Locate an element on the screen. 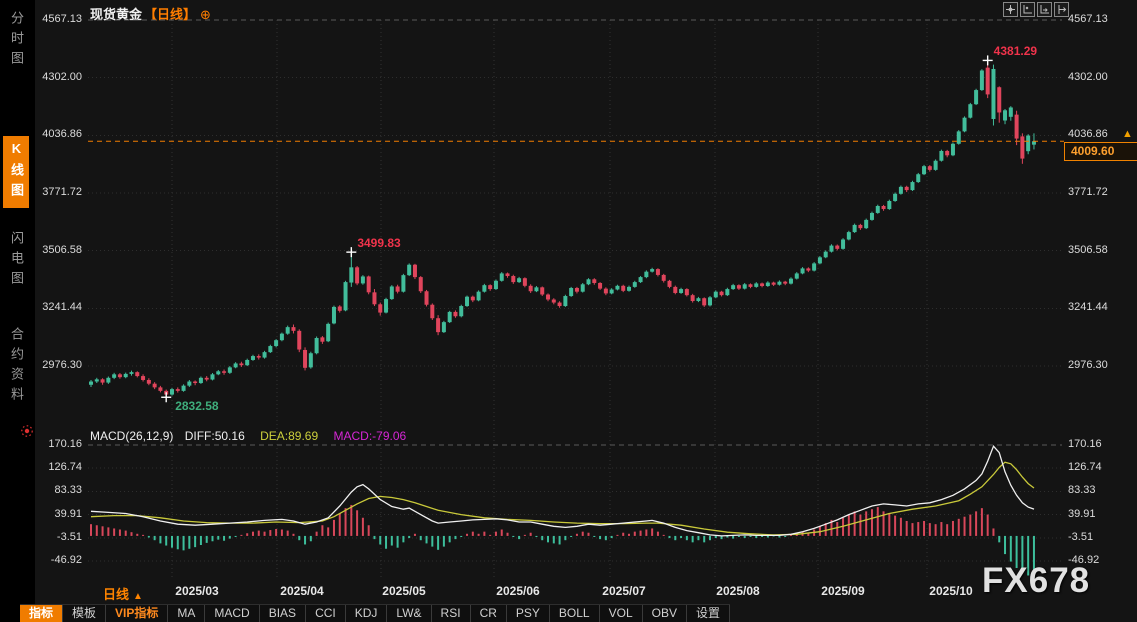 Image resolution: width=1137 pixels, height=622 pixels. chart-title: 现货黄金 【日线】 ⊕ is located at coordinates (150, 13).